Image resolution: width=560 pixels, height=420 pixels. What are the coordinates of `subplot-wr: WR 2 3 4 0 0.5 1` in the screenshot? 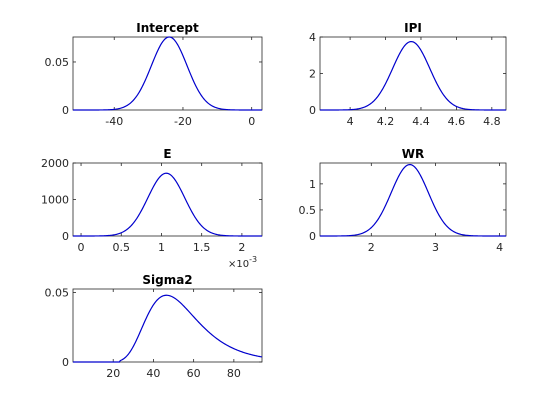 It's located at (403, 200).